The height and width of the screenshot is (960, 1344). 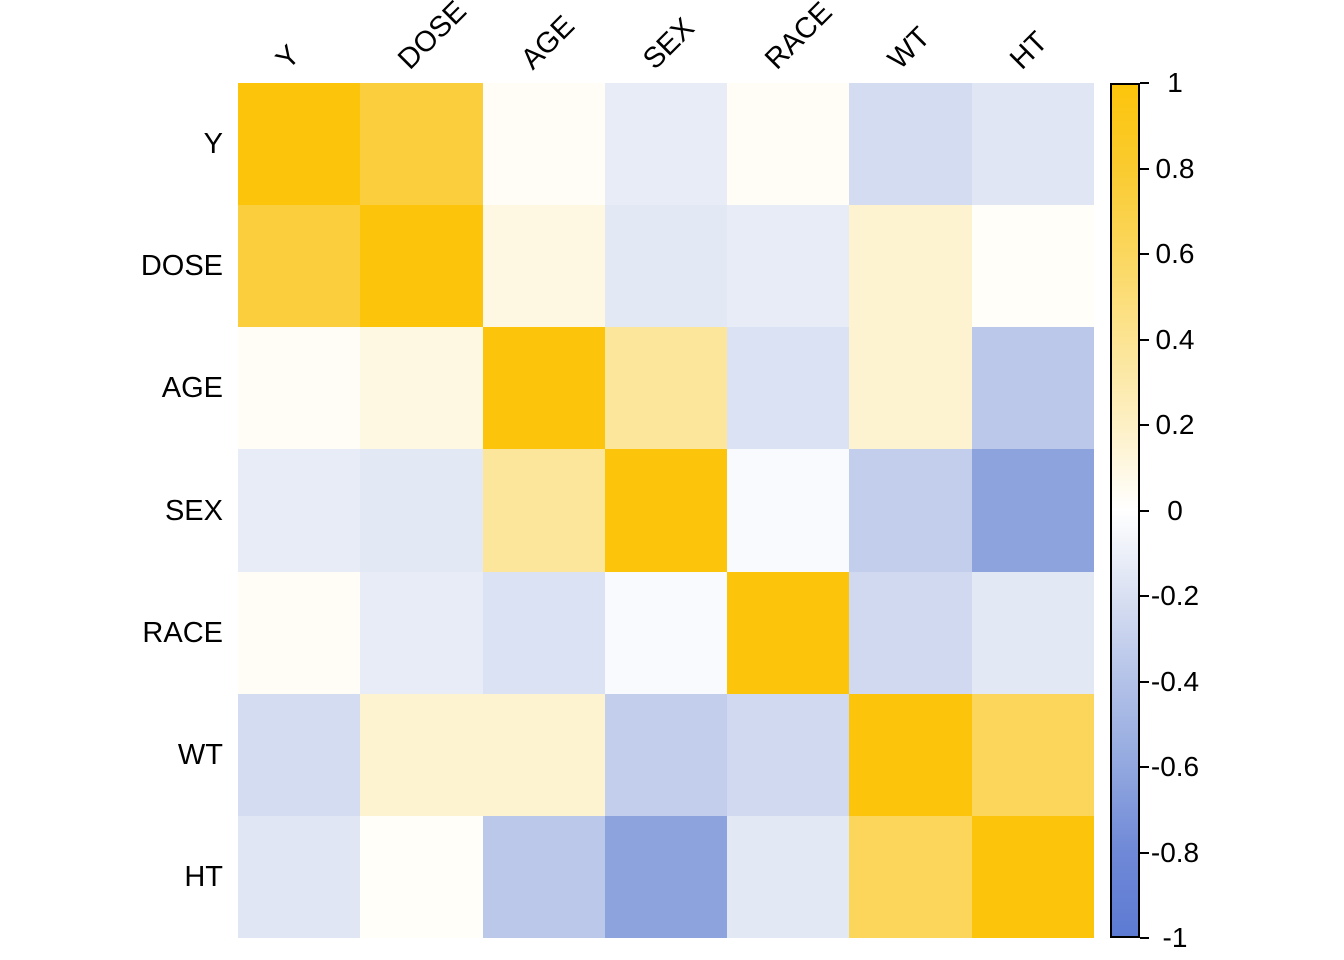 What do you see at coordinates (299, 876) in the screenshot?
I see `heatmap-cell-ht-y` at bounding box center [299, 876].